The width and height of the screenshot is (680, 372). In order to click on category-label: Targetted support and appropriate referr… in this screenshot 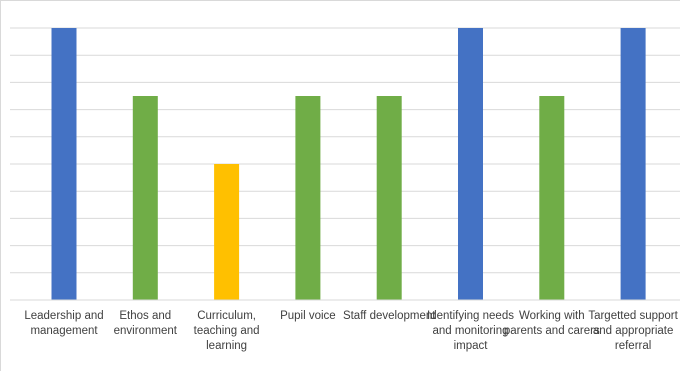, I will do `click(632, 331)`.